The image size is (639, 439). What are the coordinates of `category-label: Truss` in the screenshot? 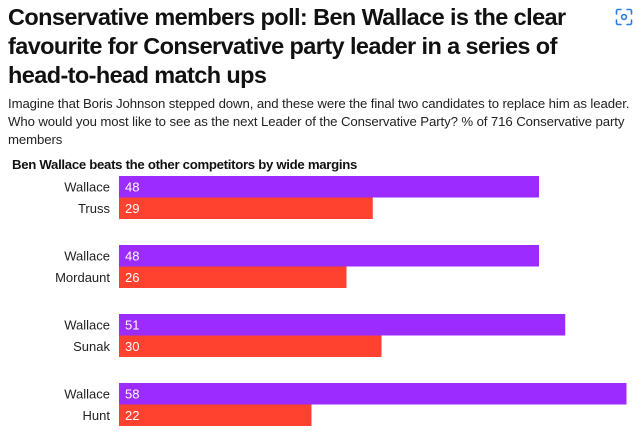 It's located at (94, 208).